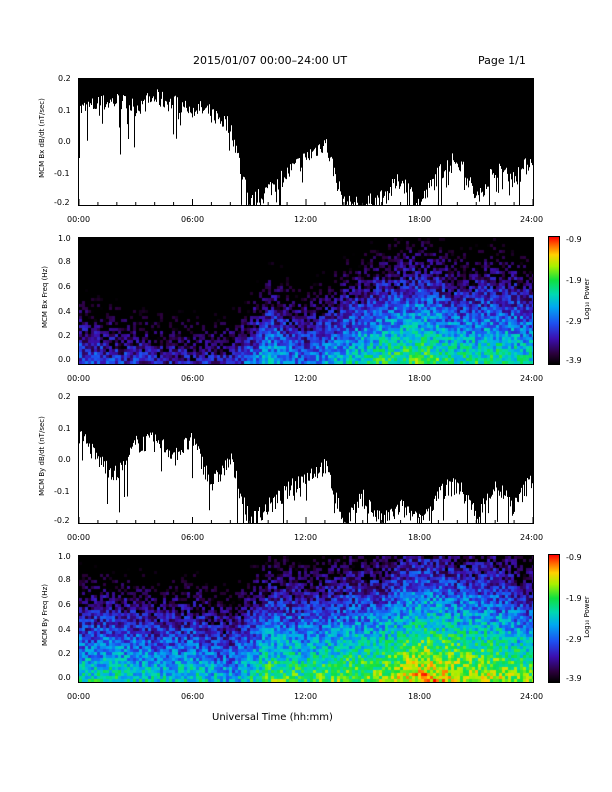 The image size is (612, 792). What do you see at coordinates (420, 219) in the screenshot?
I see `panel1-xtick-3: 18:00` at bounding box center [420, 219].